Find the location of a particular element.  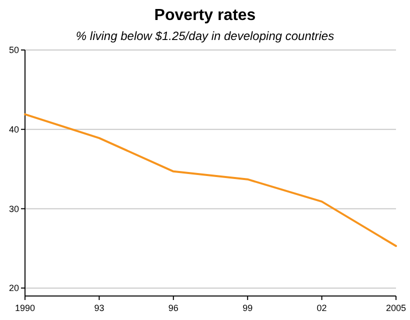

x-tick-label: 93 is located at coordinates (99, 308).